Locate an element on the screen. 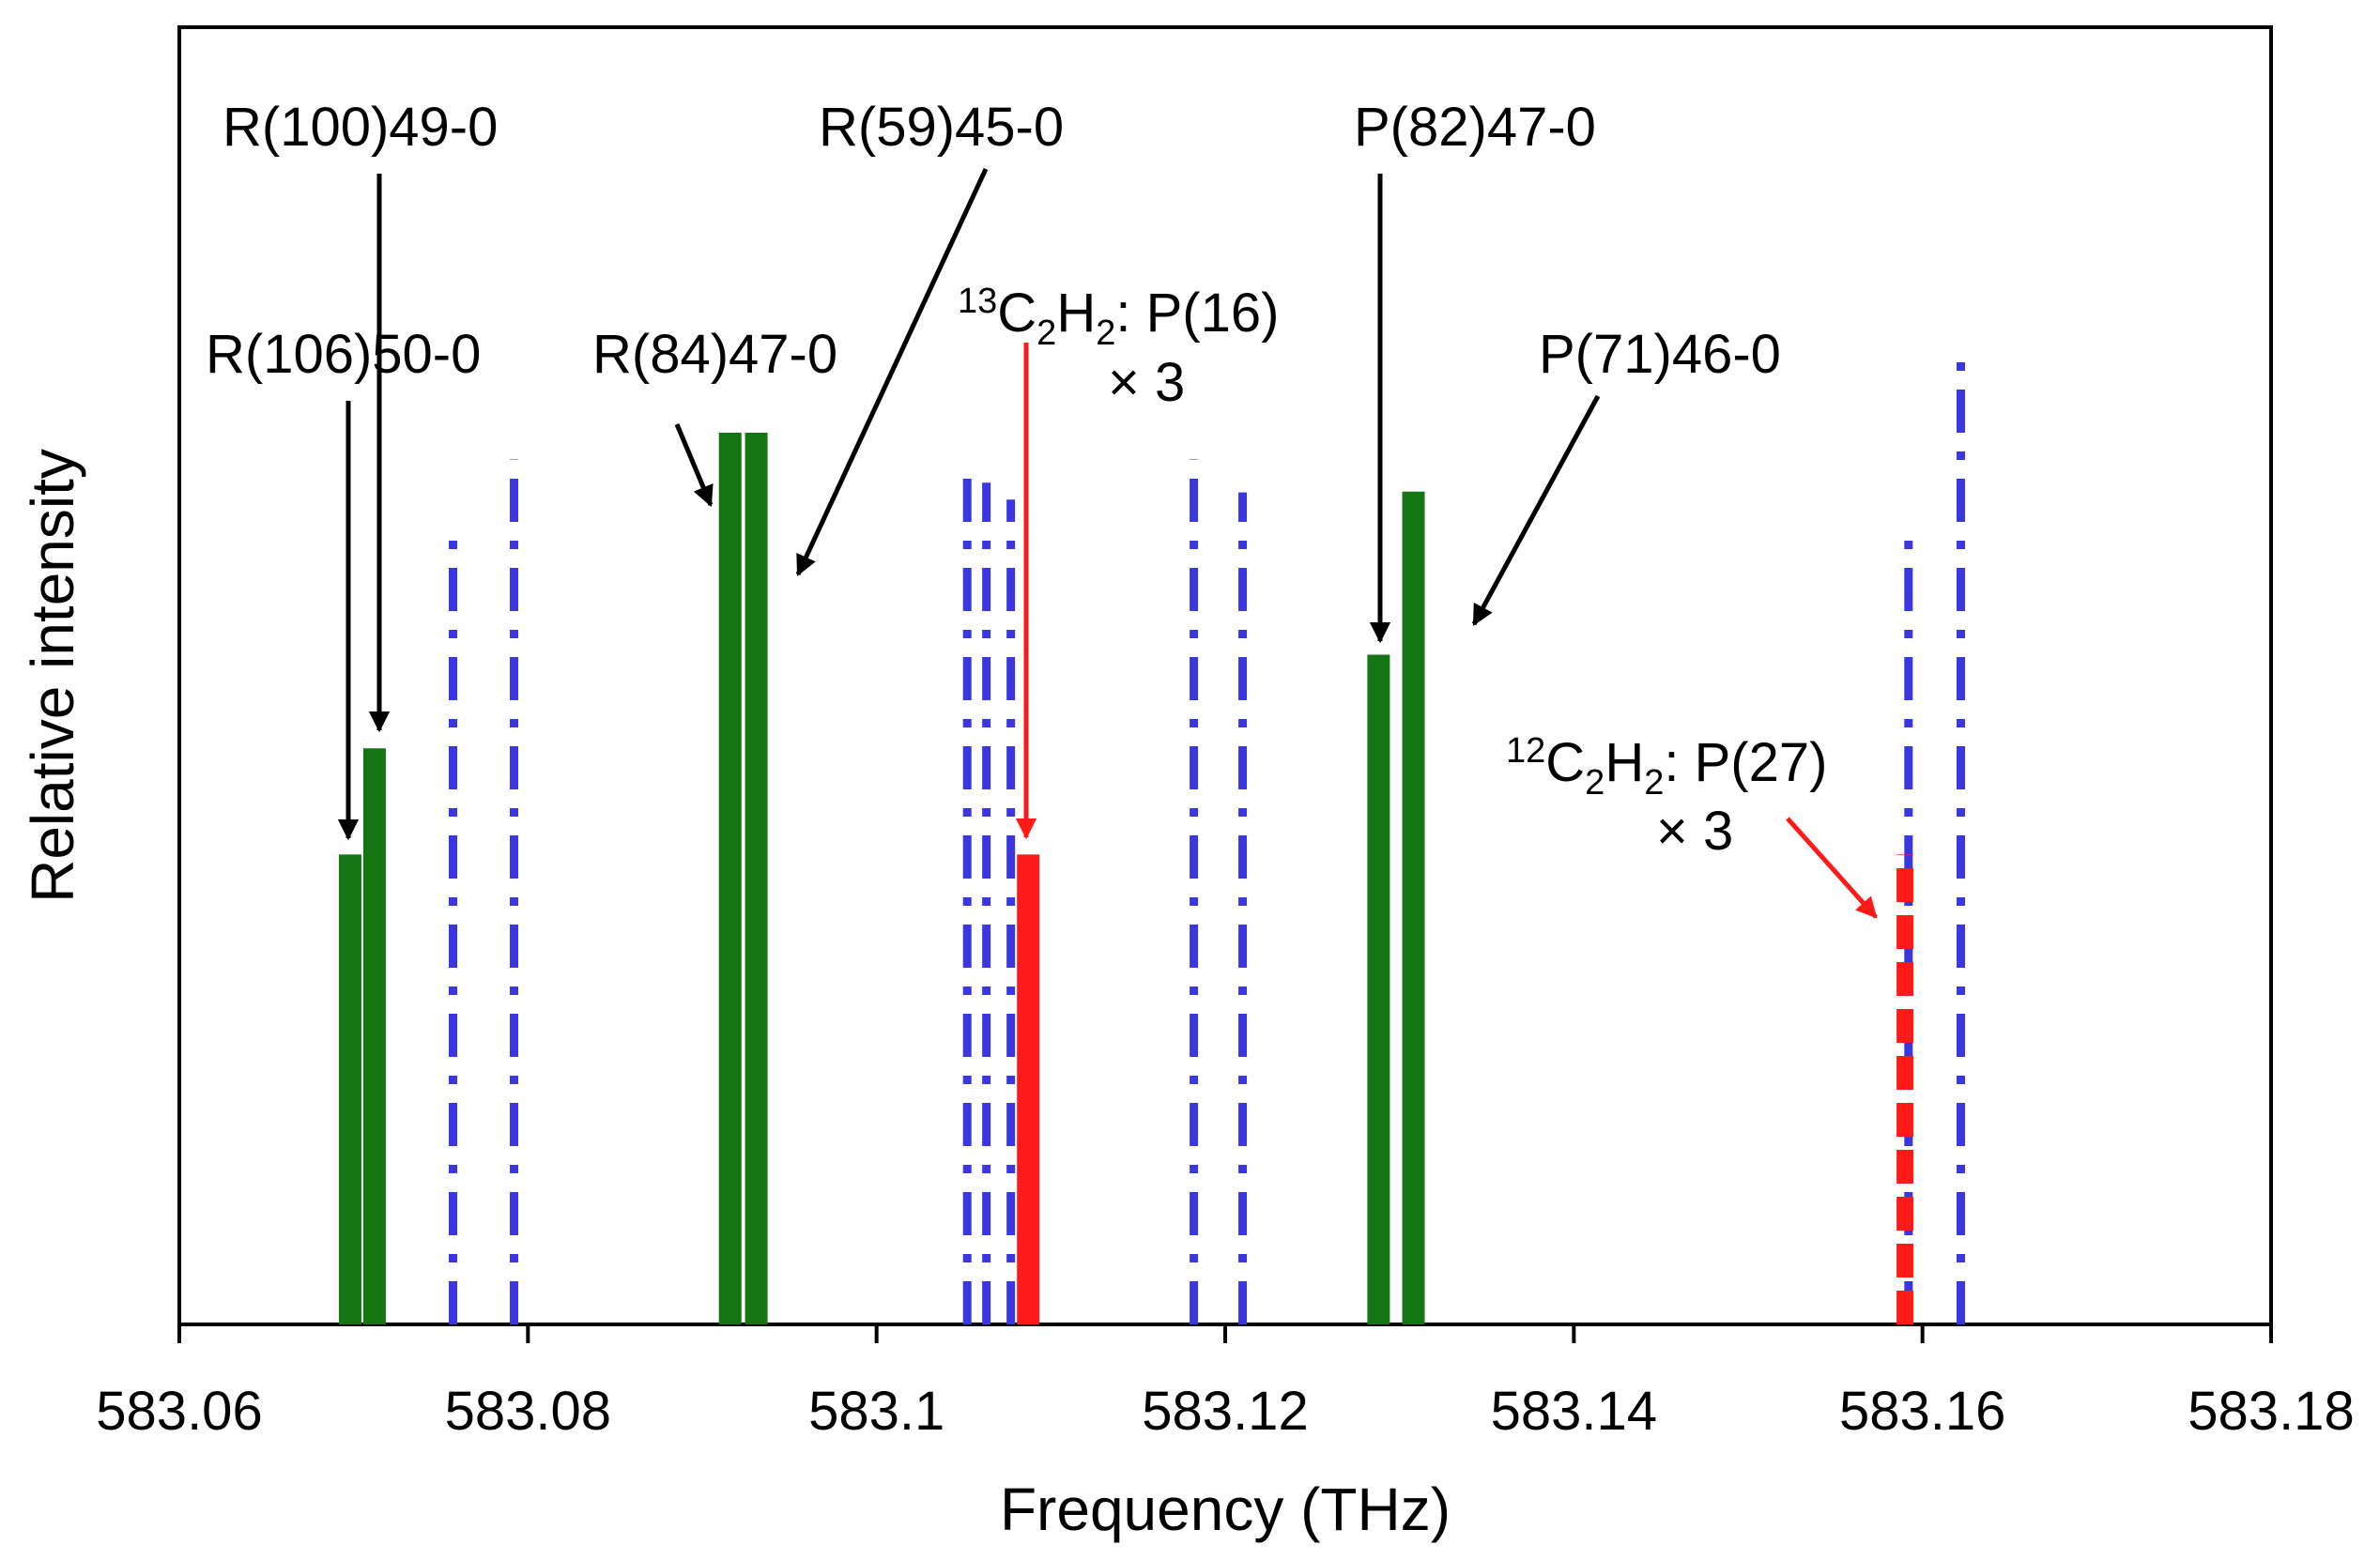 The height and width of the screenshot is (1560, 2380). x-axis-label: Frequency (THz) is located at coordinates (1225, 1509).